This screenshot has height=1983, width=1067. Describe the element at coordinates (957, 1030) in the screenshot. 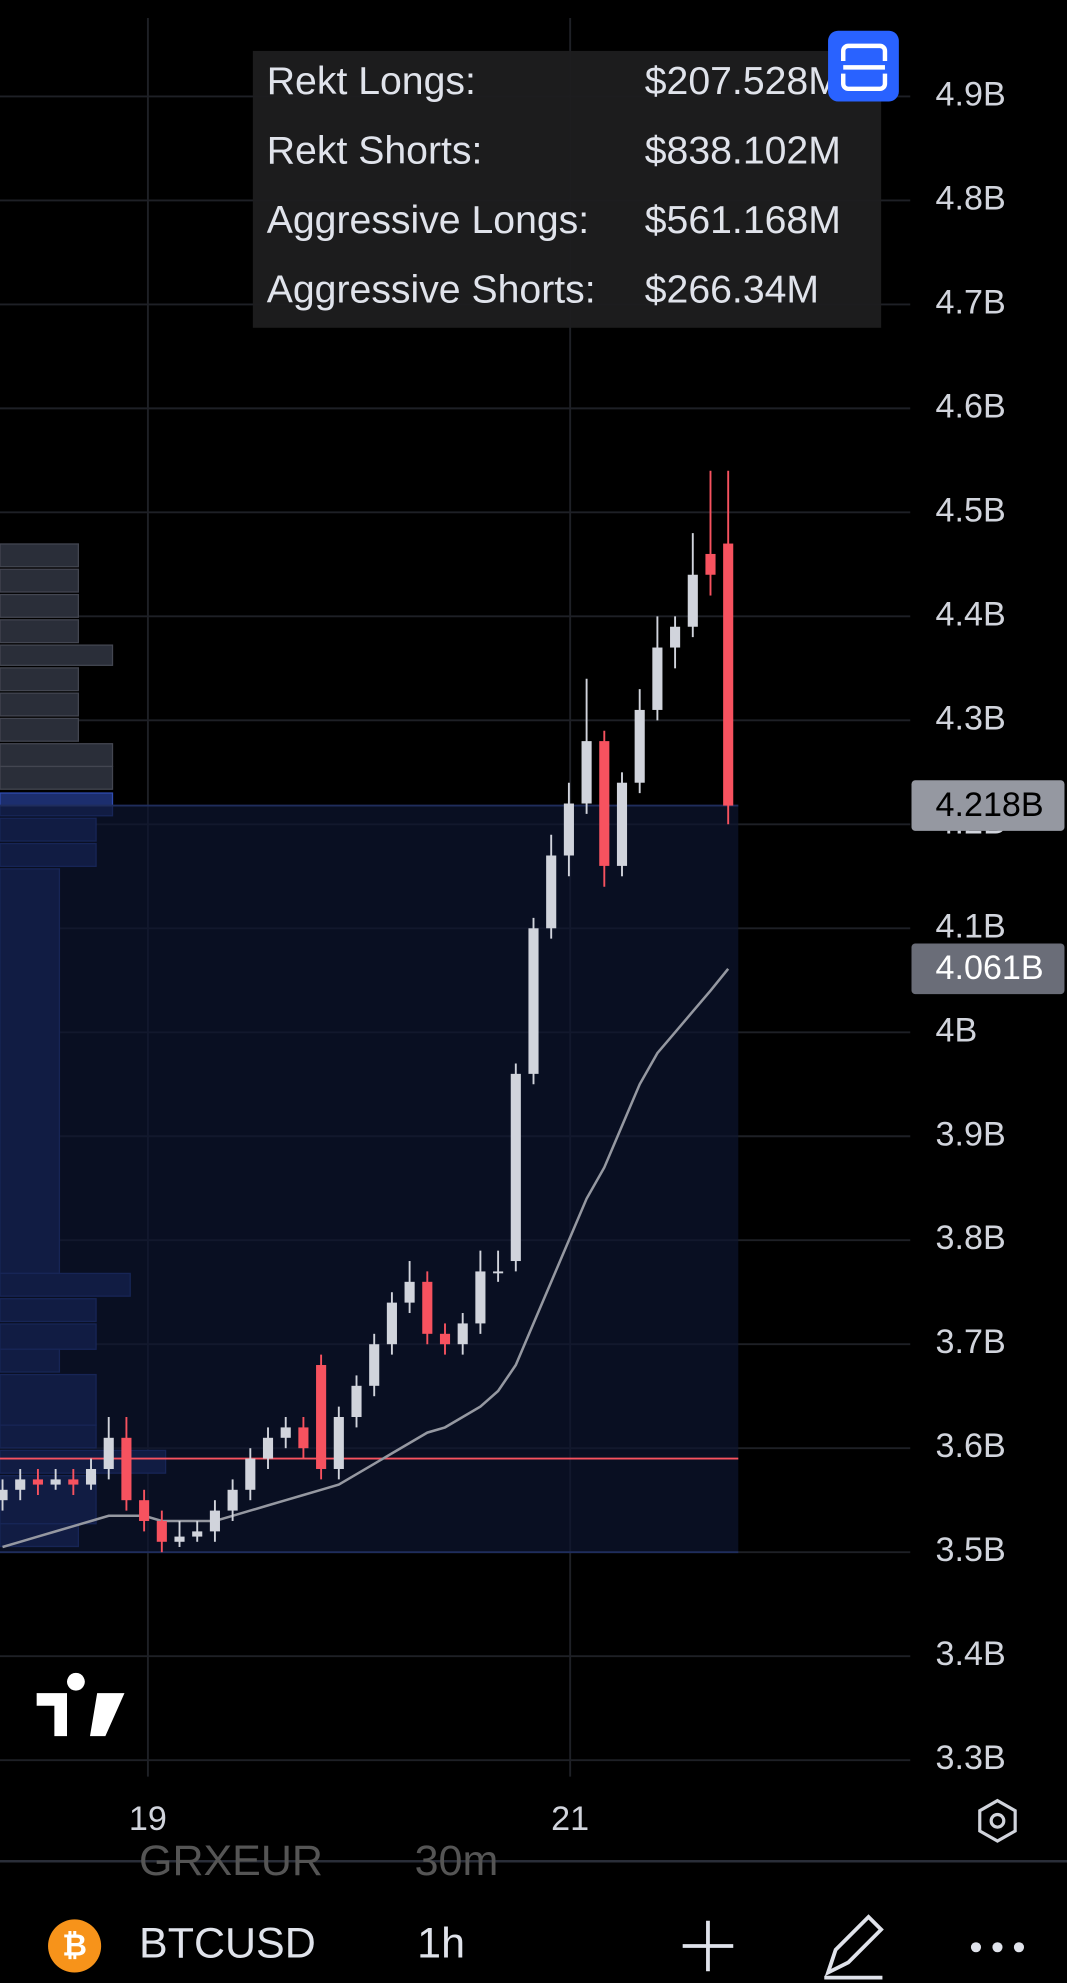

I see `y-tick-label: 4B` at that location.